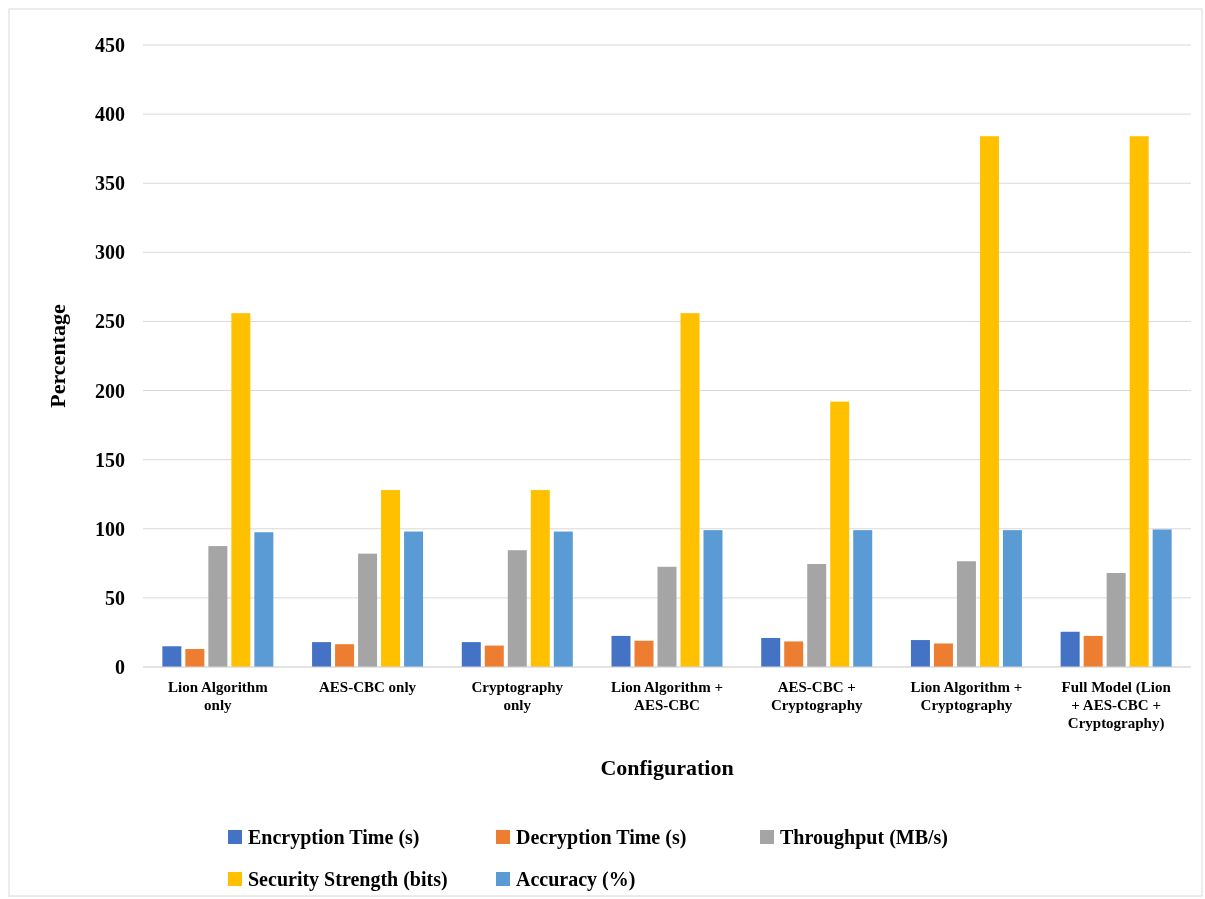 The height and width of the screenshot is (899, 1205). Describe the element at coordinates (601, 837) in the screenshot. I see `legend-label: Decryption Time (s)` at that location.